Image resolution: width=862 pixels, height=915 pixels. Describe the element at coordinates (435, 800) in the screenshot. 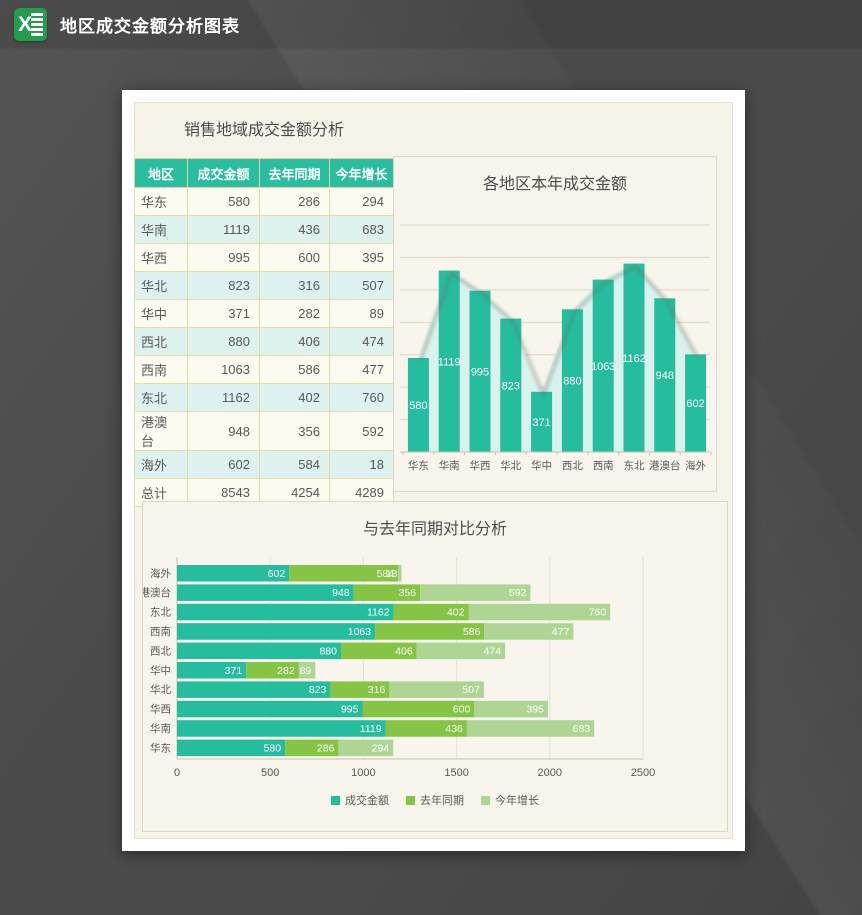

I see `legend-item: 去年同期` at that location.